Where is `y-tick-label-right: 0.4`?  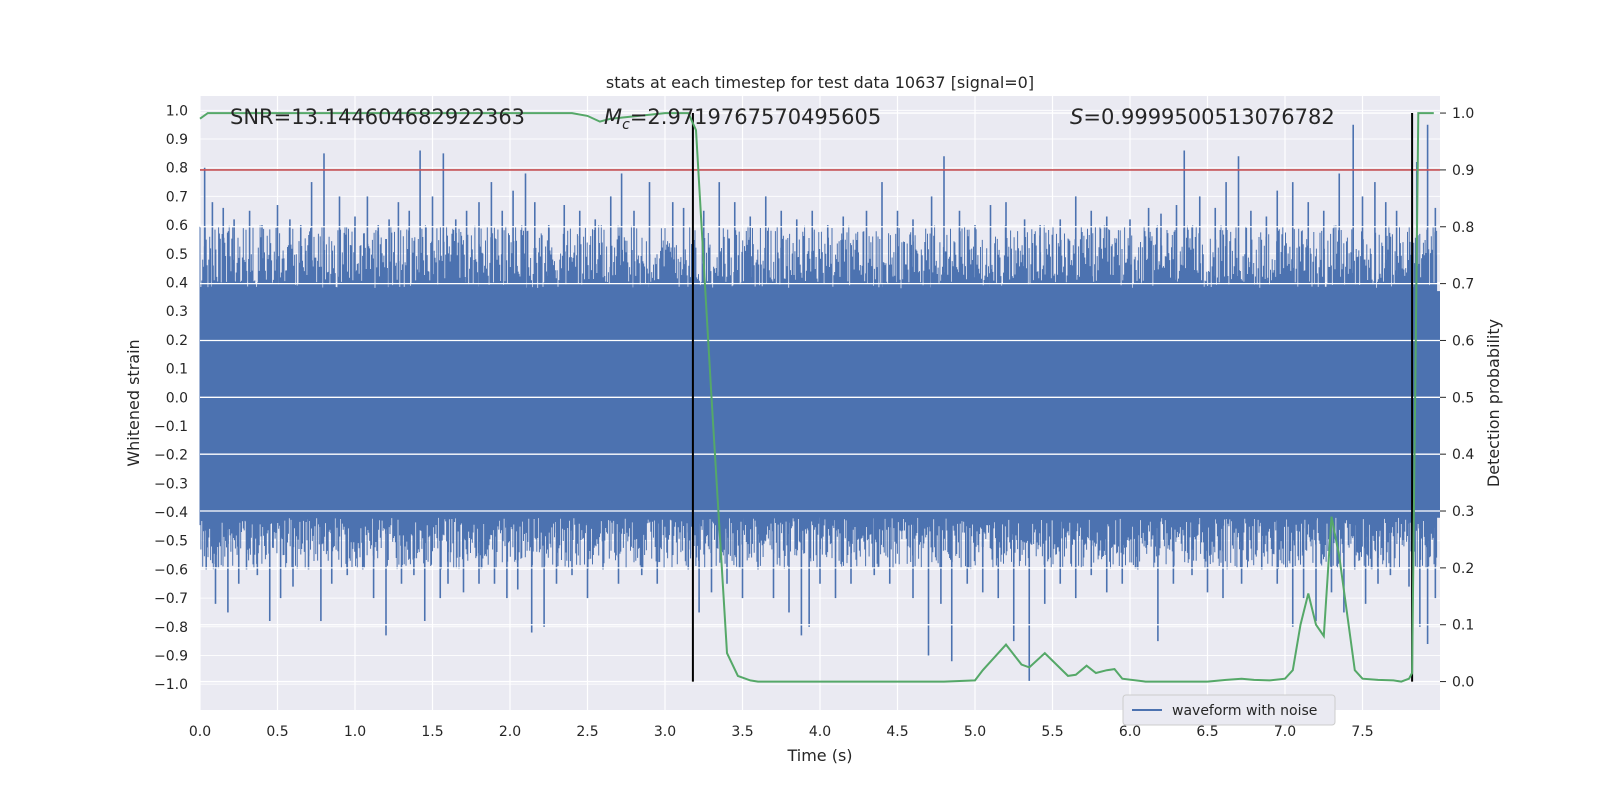
y-tick-label-right: 0.4 is located at coordinates (1463, 455).